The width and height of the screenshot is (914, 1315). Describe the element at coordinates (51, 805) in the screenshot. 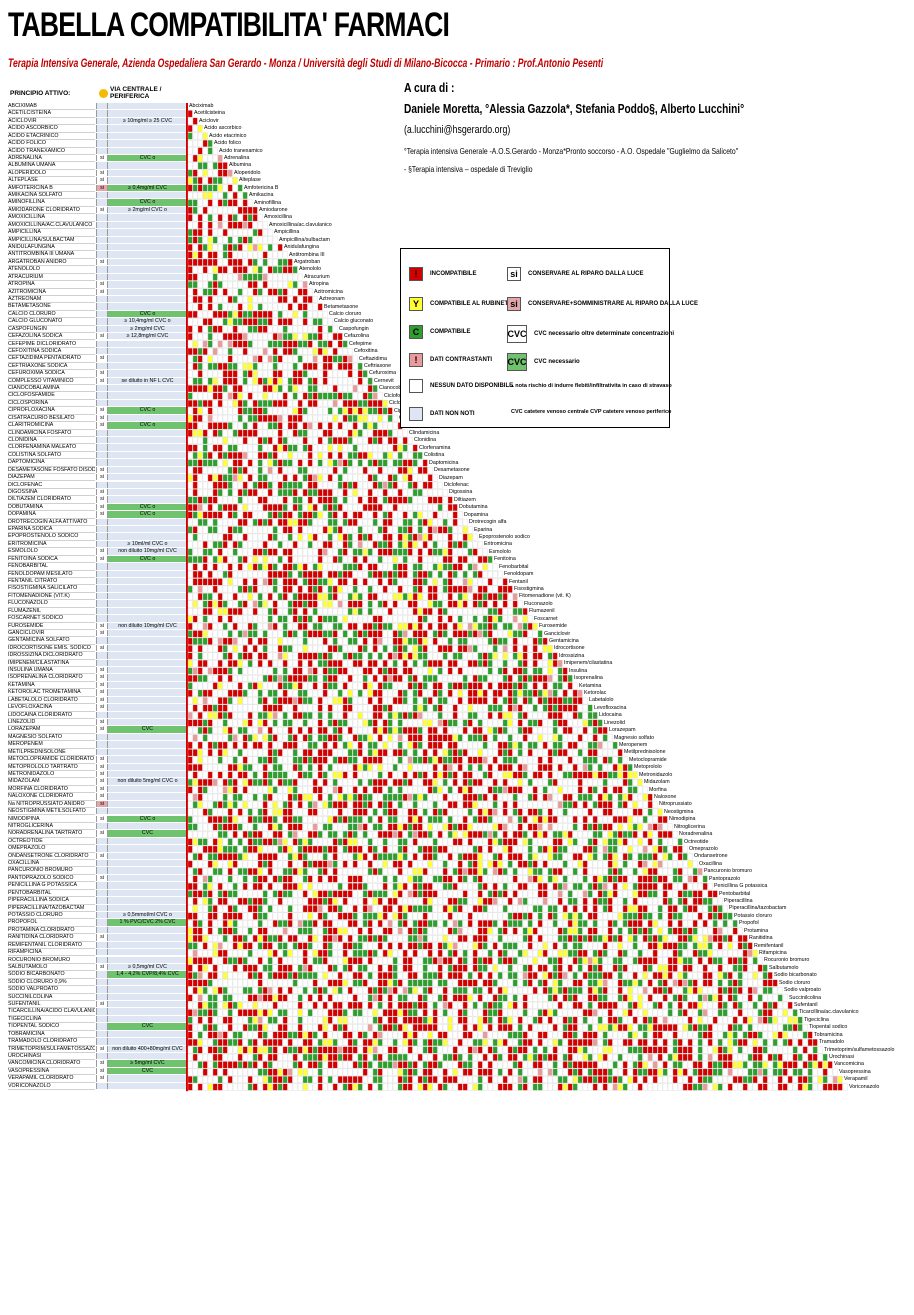

I see `drug-name: Na NITROPRUSSIATO ANIDRO` at that location.